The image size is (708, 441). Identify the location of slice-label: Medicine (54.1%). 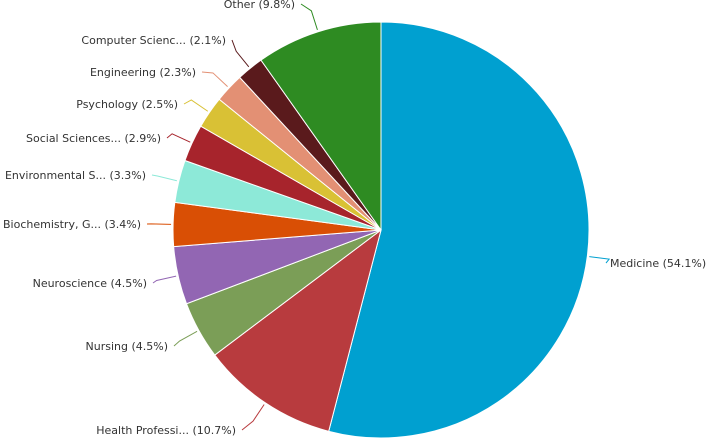
(658, 263).